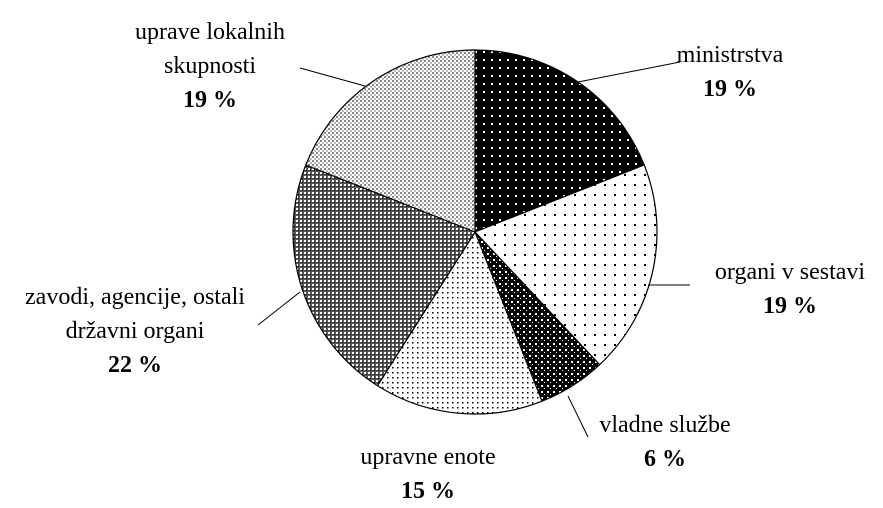 This screenshot has height=508, width=883. Describe the element at coordinates (428, 457) in the screenshot. I see `category-label: upravne enote` at that location.